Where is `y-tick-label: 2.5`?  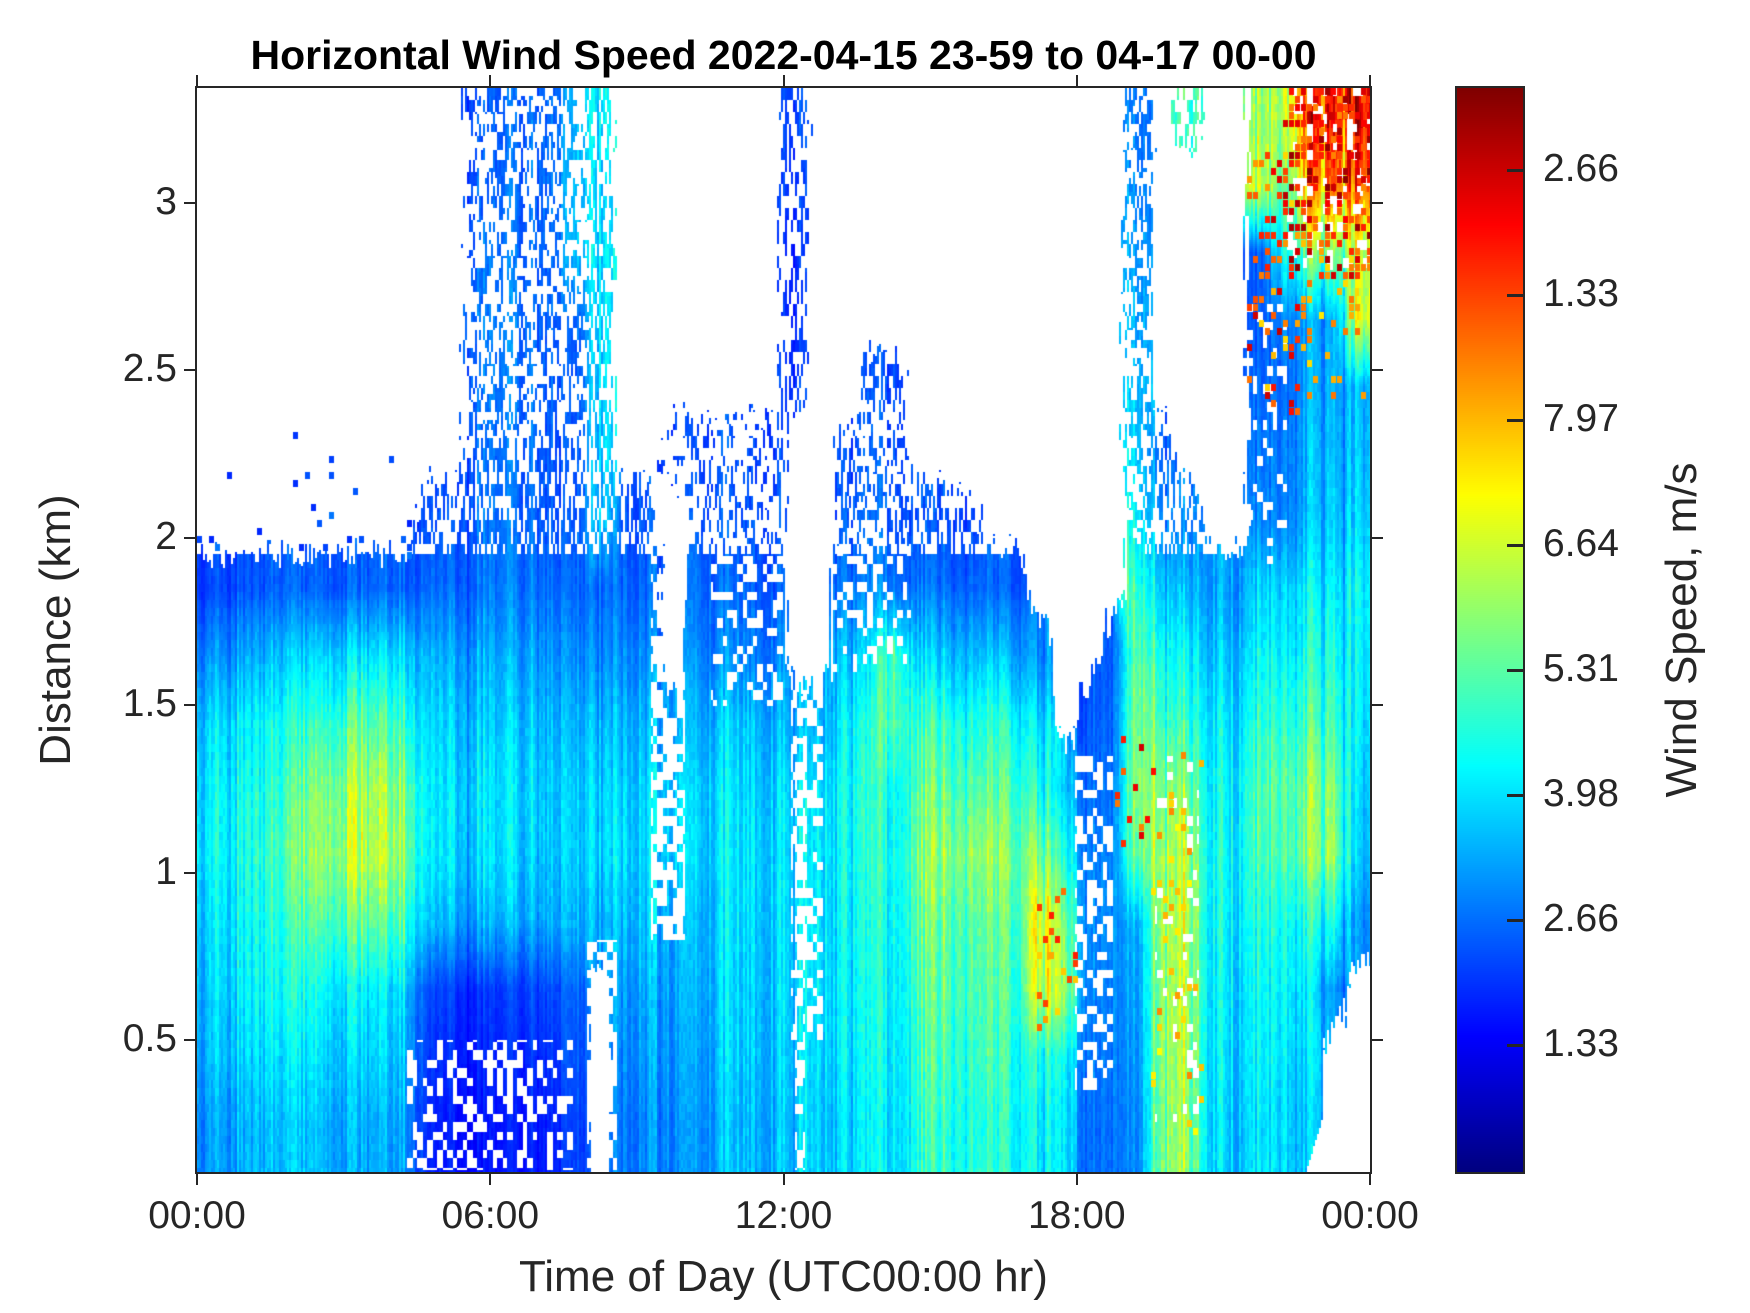
y-tick-label: 2.5 is located at coordinates (149, 369).